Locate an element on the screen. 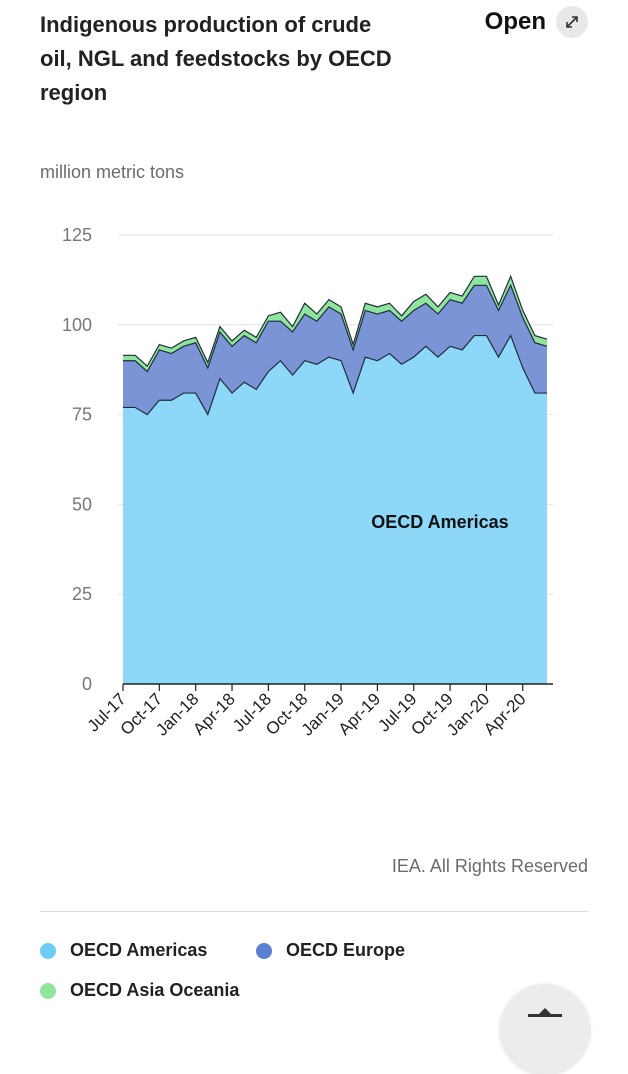 Image resolution: width=628 pixels, height=1074 pixels. legend-label-europe: OECD Europe is located at coordinates (346, 950).